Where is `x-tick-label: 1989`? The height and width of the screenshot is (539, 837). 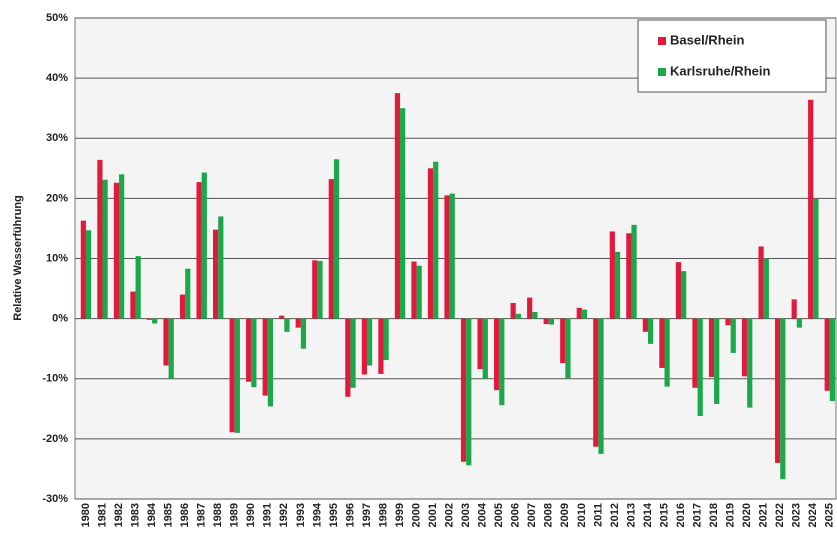
x-tick-label: 1989 is located at coordinates (235, 515).